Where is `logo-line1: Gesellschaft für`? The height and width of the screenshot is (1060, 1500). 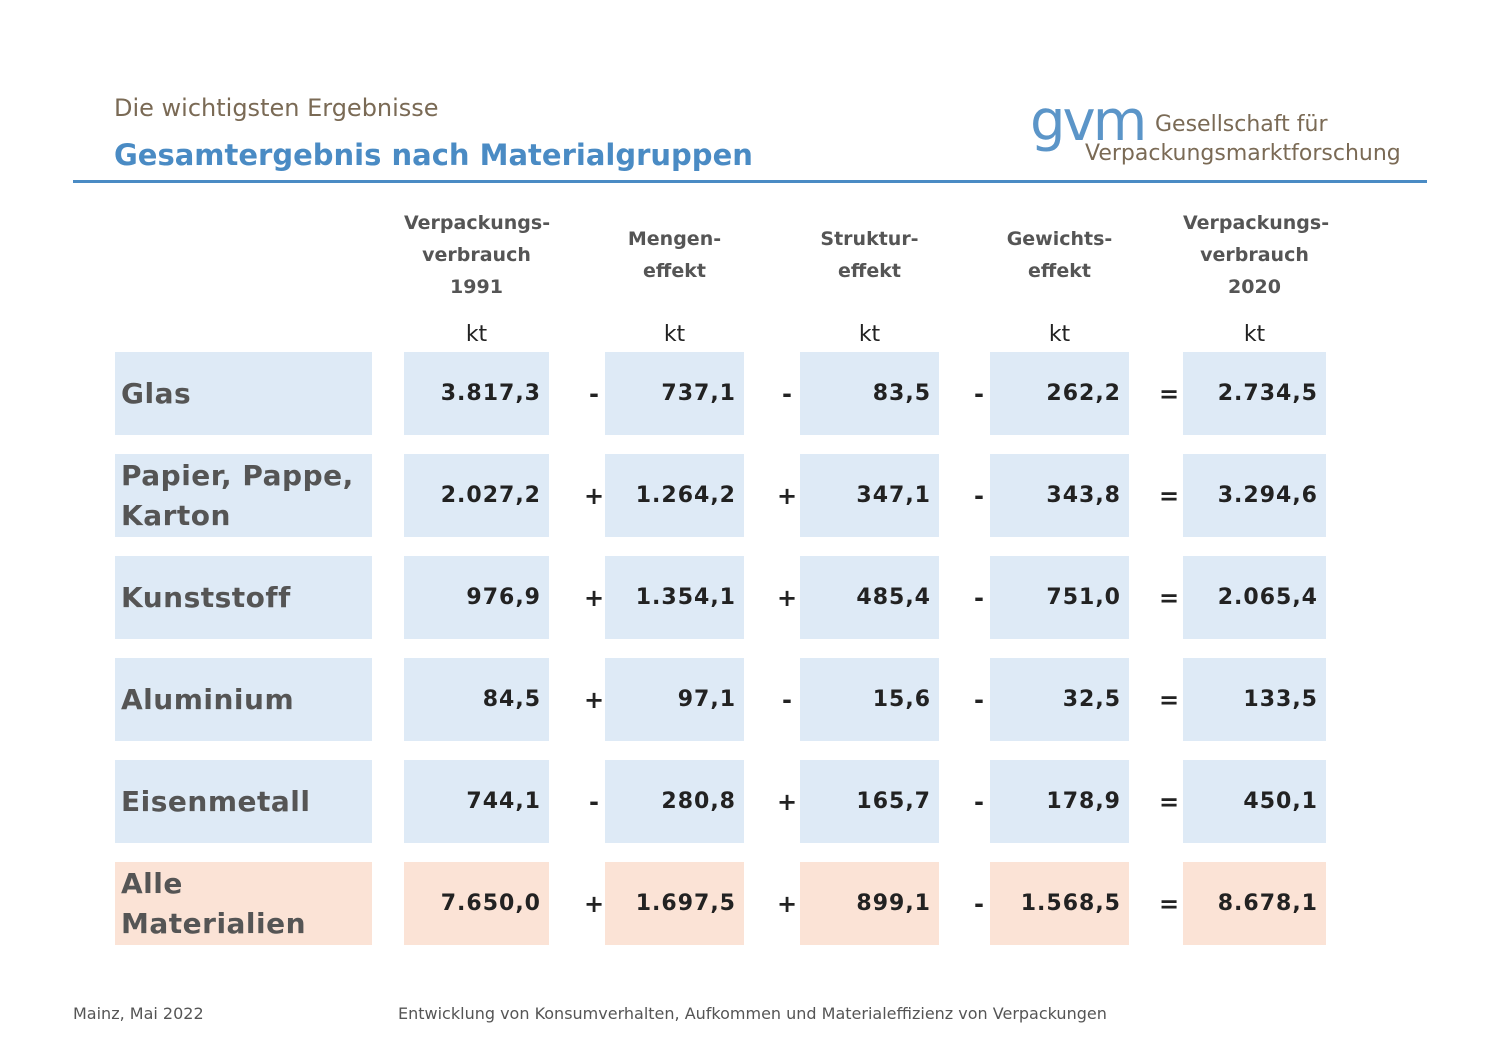 logo-line1: Gesellschaft für is located at coordinates (1241, 124).